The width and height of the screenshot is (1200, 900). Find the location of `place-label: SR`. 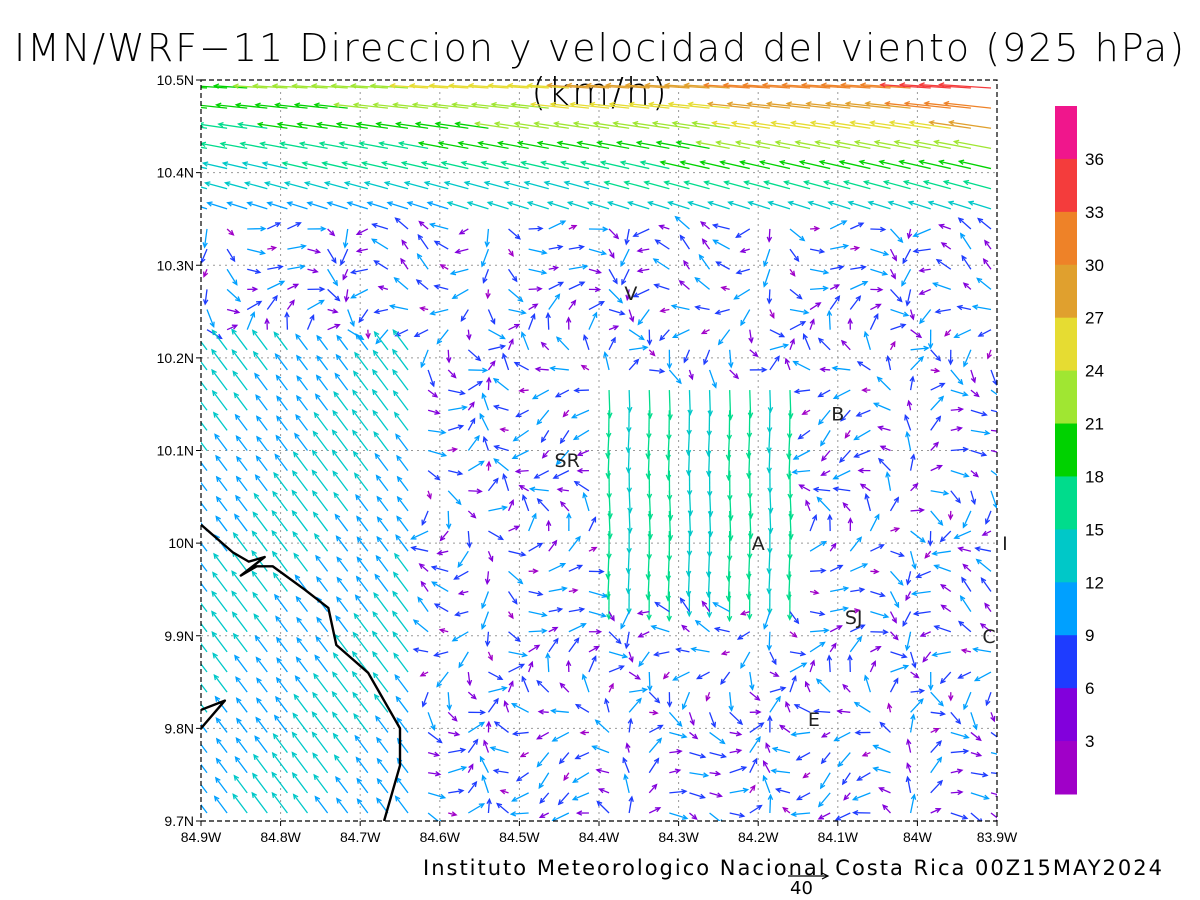

place-label: SR is located at coordinates (567, 461).